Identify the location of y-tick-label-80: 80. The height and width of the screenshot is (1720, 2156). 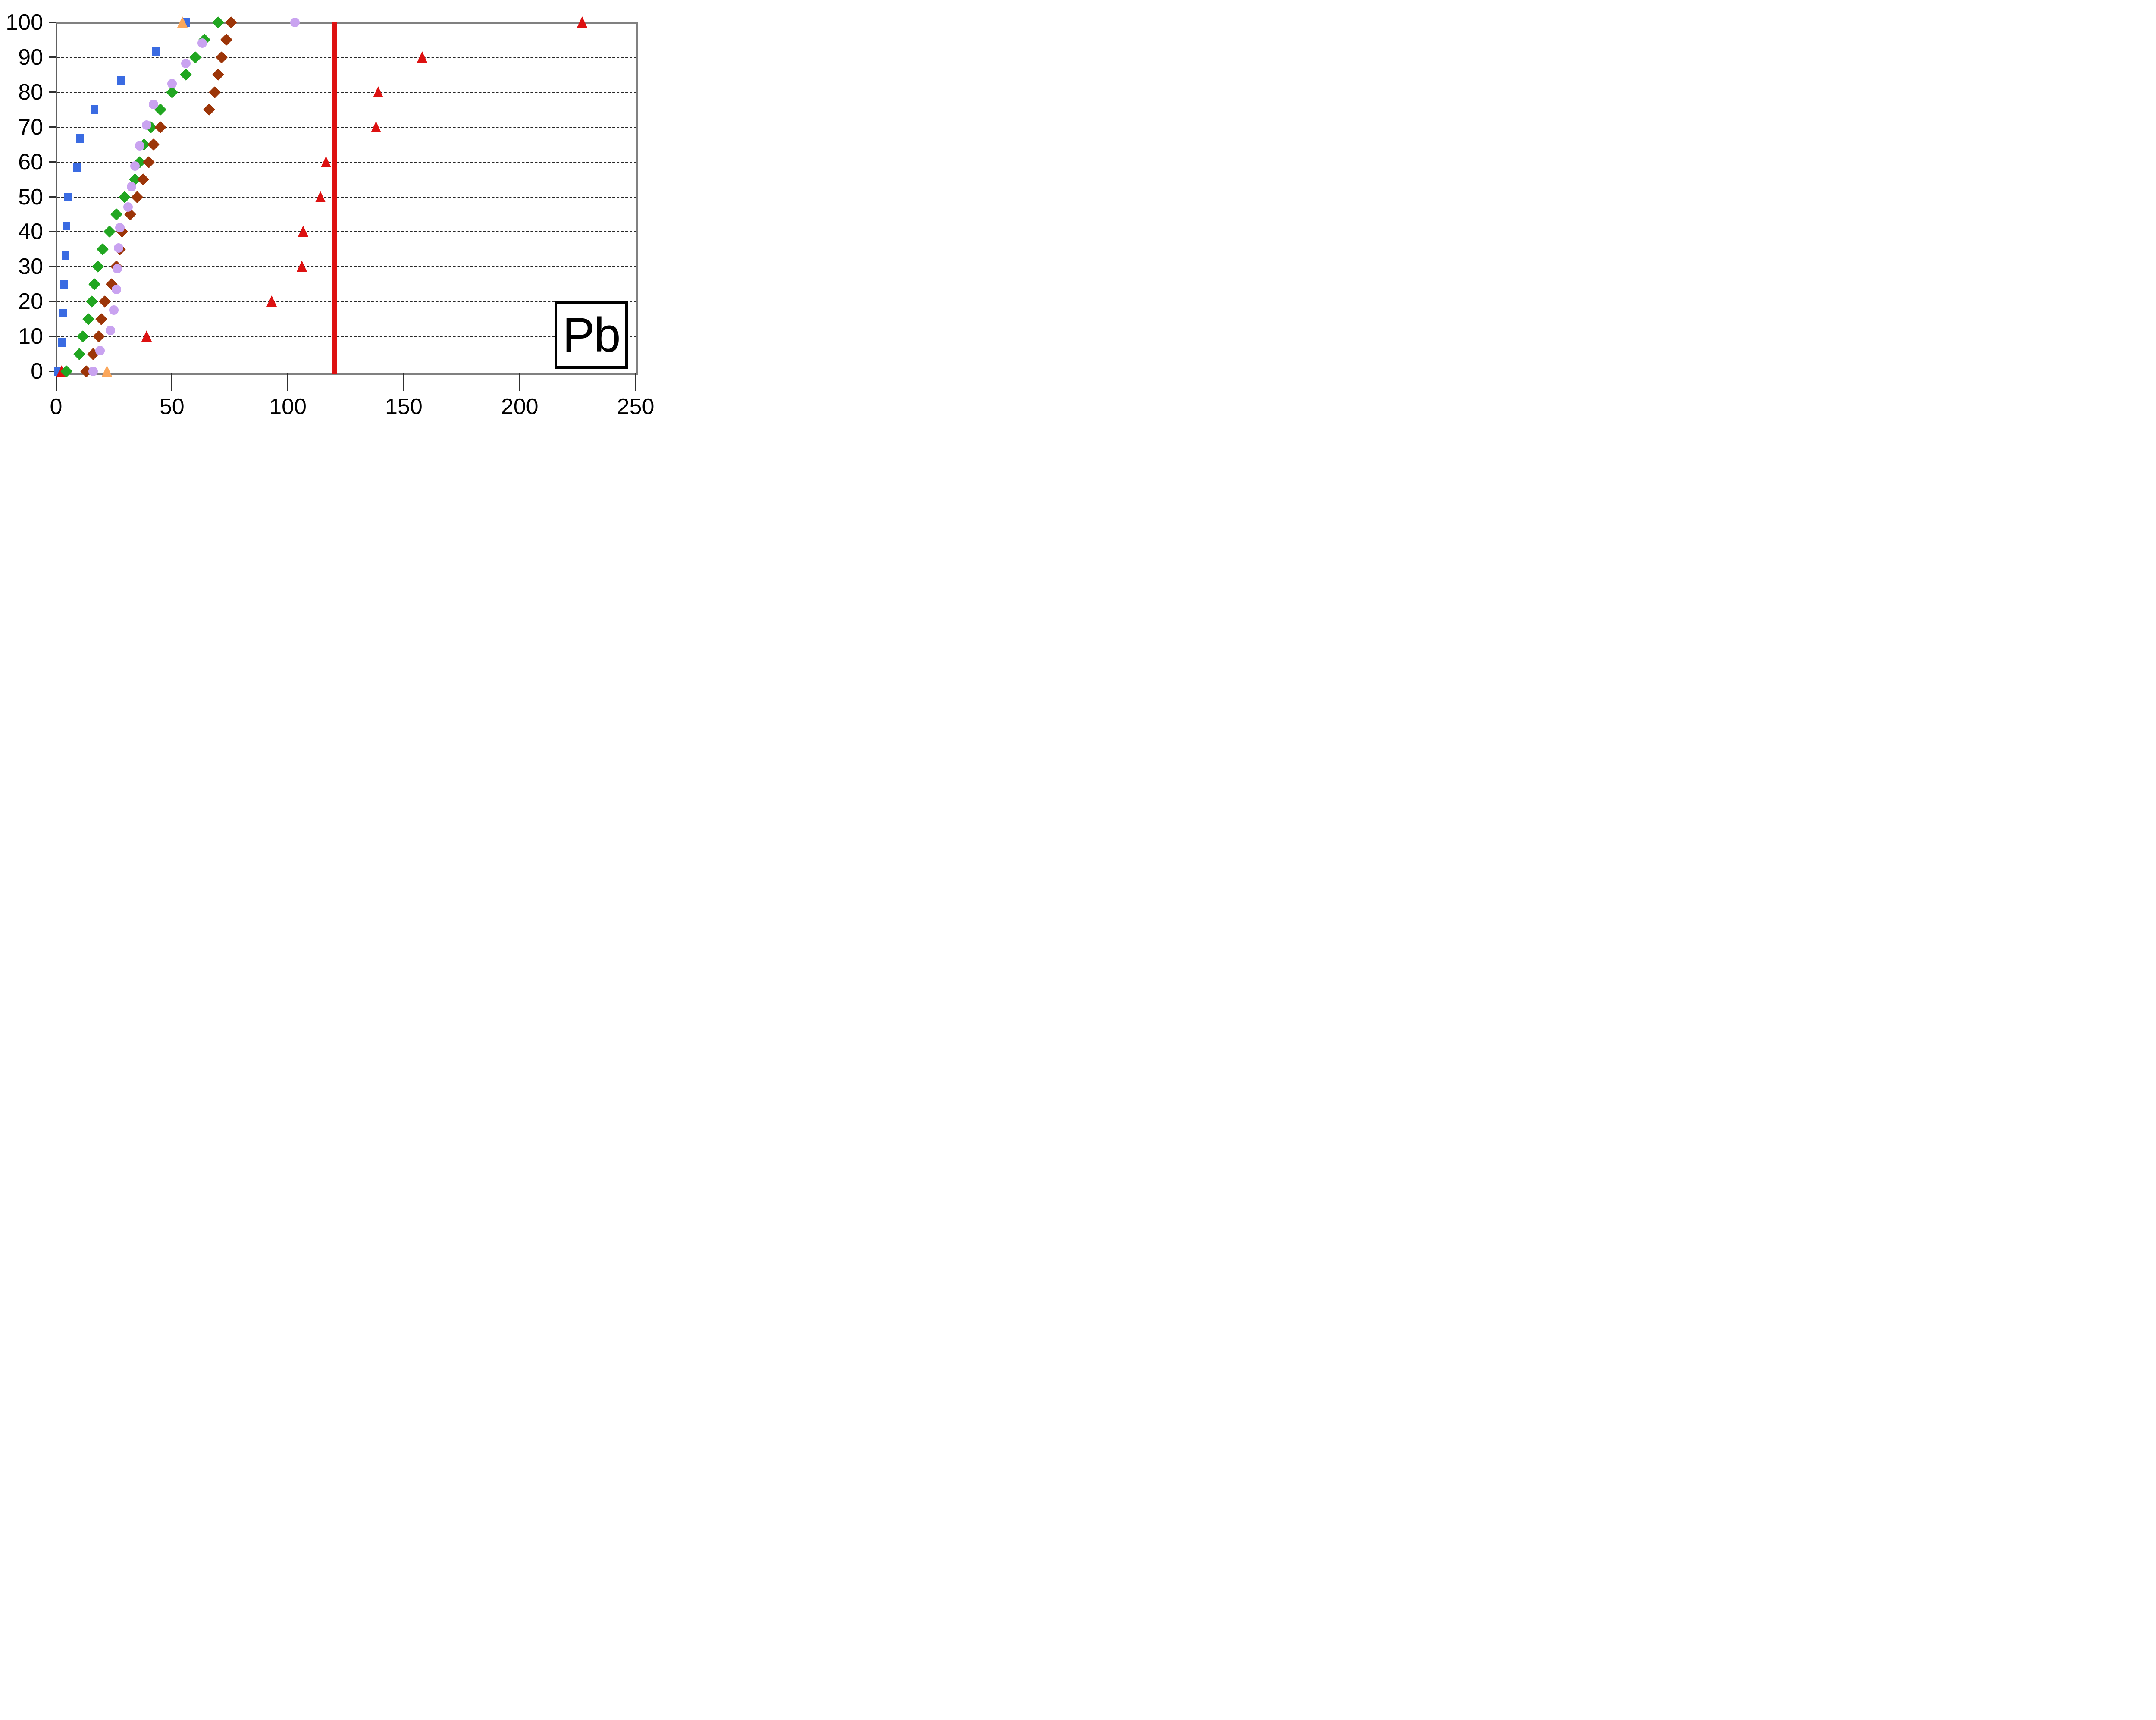
(30, 92).